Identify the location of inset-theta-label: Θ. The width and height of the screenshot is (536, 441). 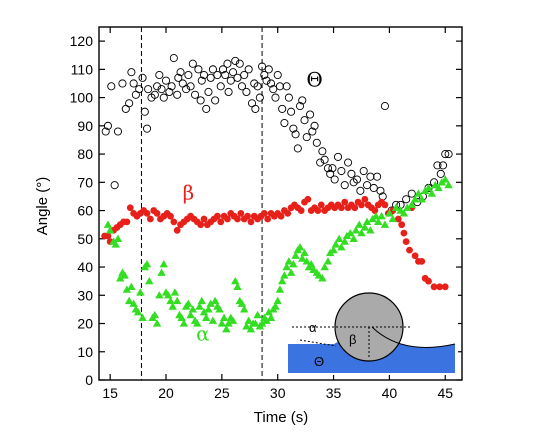
(319, 361).